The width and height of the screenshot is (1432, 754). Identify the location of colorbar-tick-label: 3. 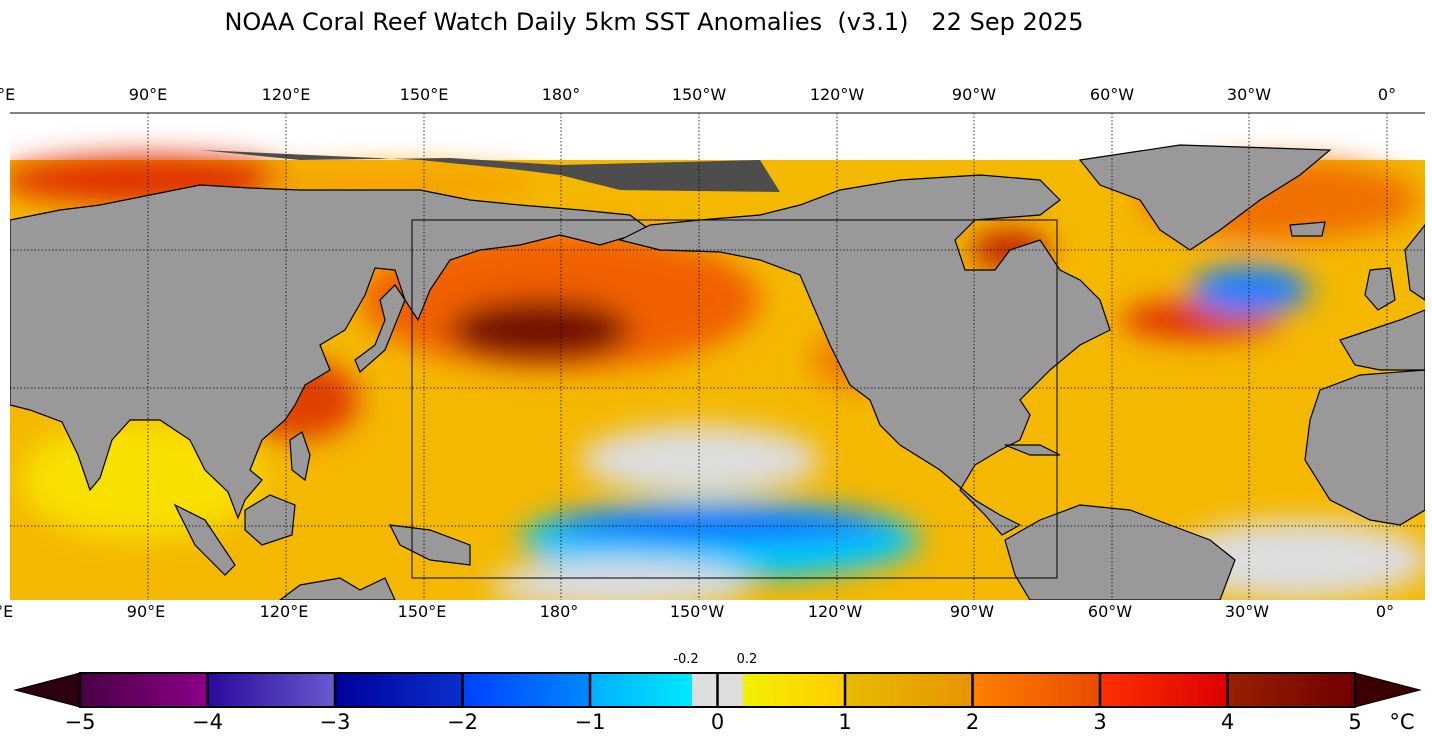
(1100, 722).